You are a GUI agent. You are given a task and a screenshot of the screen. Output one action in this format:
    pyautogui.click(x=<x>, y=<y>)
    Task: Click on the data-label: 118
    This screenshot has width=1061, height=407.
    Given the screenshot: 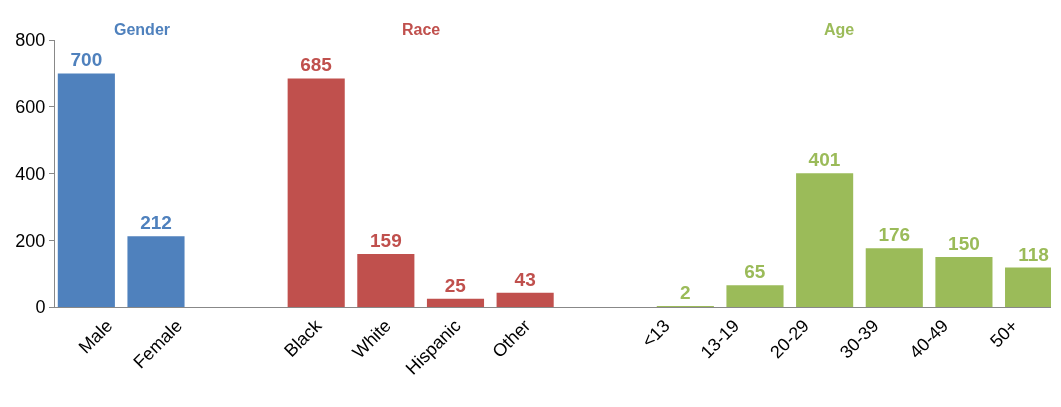 What is the action you would take?
    pyautogui.click(x=1033, y=254)
    